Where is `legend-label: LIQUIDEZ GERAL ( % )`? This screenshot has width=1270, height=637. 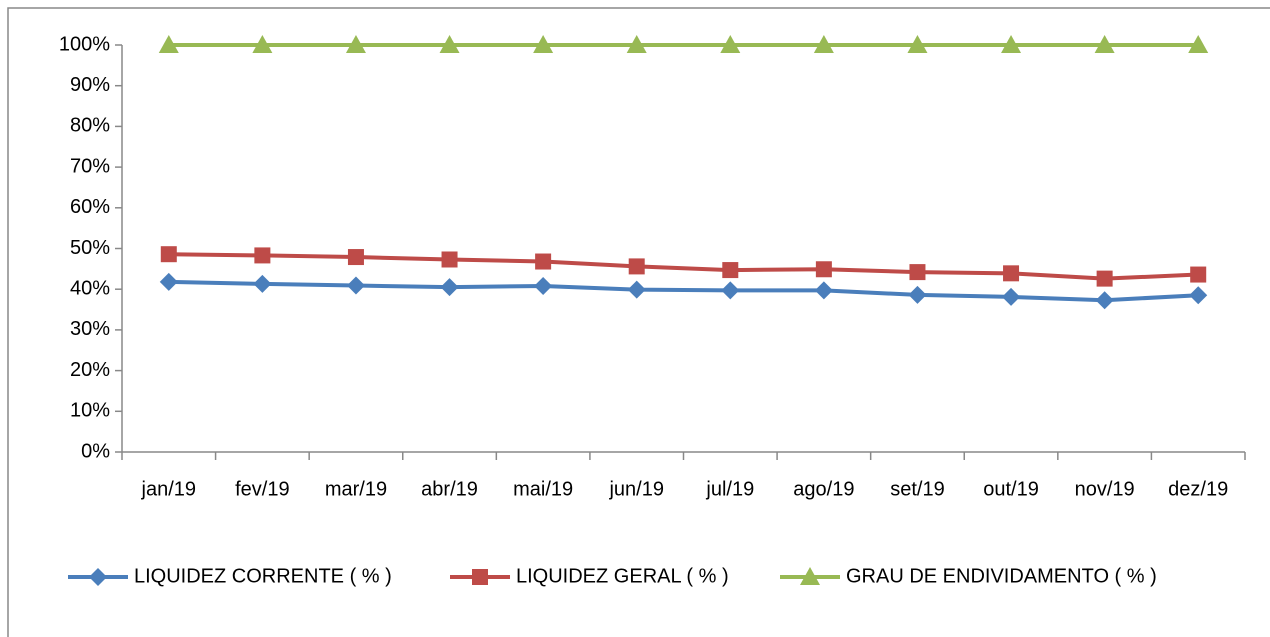 legend-label: LIQUIDEZ GERAL ( % ) is located at coordinates (622, 576).